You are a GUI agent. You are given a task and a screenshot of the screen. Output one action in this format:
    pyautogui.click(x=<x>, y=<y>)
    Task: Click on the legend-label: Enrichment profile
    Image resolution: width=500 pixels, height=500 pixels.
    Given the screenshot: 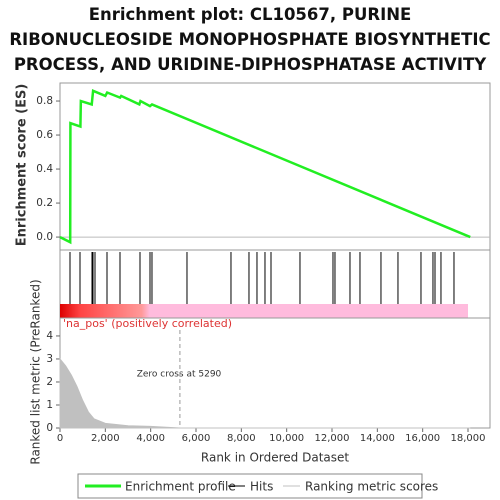 What is the action you would take?
    pyautogui.click(x=180, y=487)
    